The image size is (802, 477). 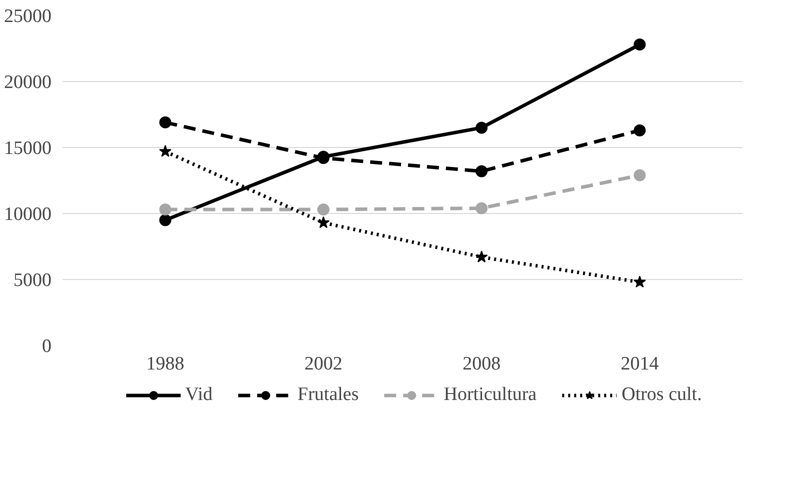 What do you see at coordinates (28, 148) in the screenshot?
I see `y-tick-label: 15000` at bounding box center [28, 148].